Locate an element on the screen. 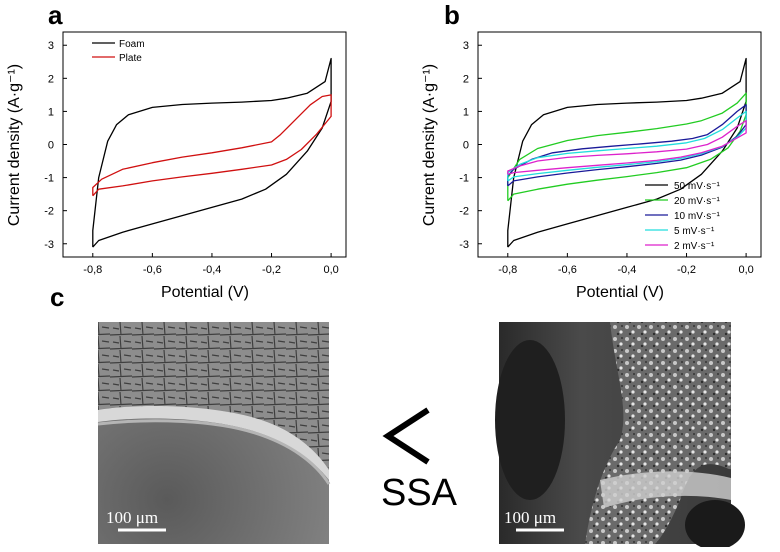 The width and height of the screenshot is (780, 552). chart-a-ylabel: Current density (A·g⁻¹) is located at coordinates (14, 145).